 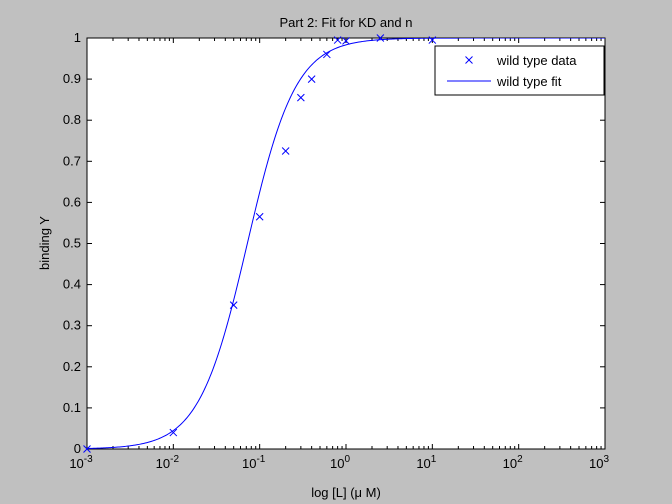 What do you see at coordinates (599, 462) in the screenshot?
I see `x-tick-label: 10³` at bounding box center [599, 462].